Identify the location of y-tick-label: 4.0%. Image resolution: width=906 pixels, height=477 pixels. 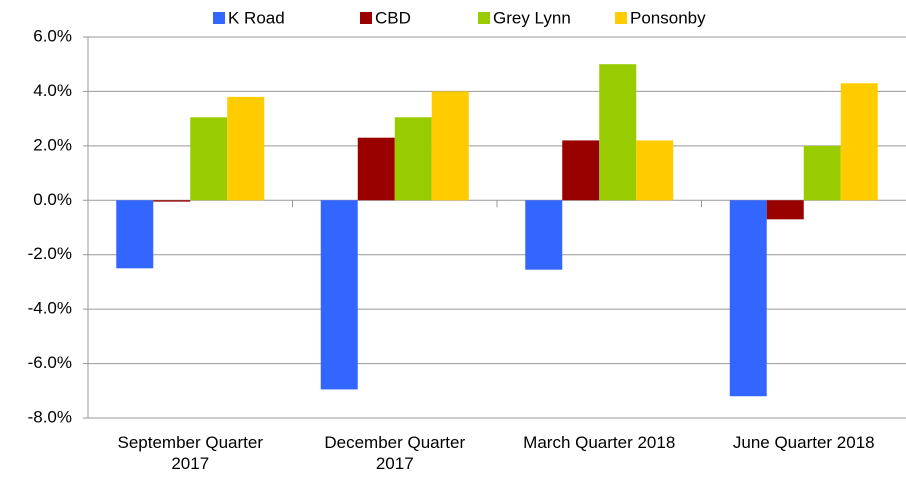
(52, 90).